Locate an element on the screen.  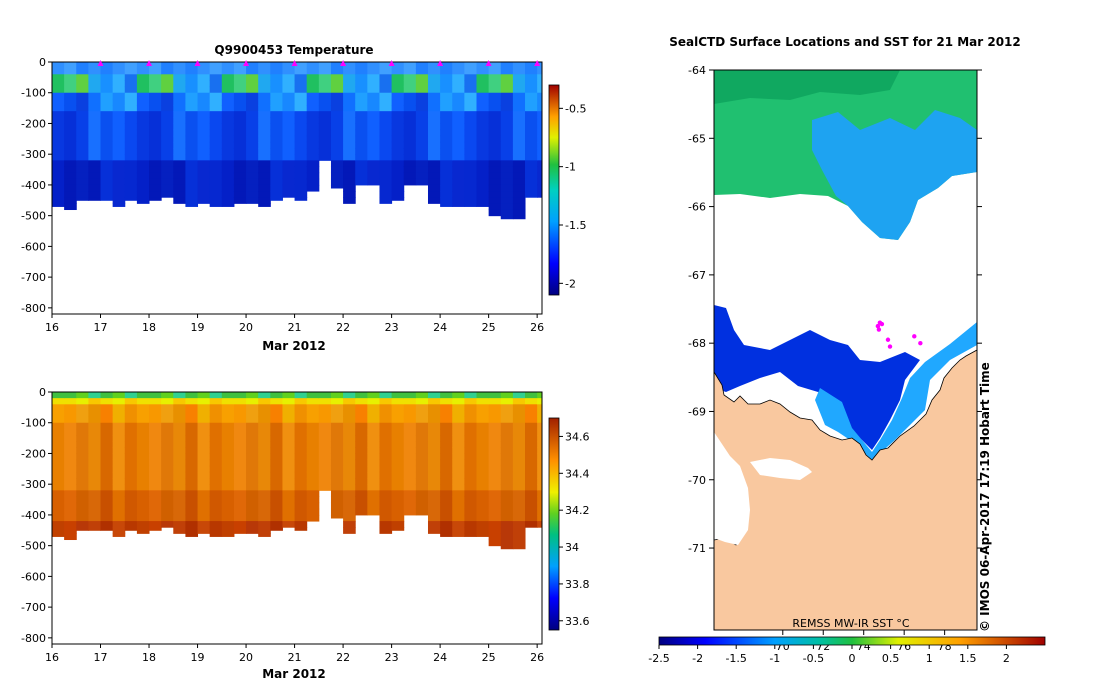
x-tick-label: 25 is located at coordinates (489, 657).